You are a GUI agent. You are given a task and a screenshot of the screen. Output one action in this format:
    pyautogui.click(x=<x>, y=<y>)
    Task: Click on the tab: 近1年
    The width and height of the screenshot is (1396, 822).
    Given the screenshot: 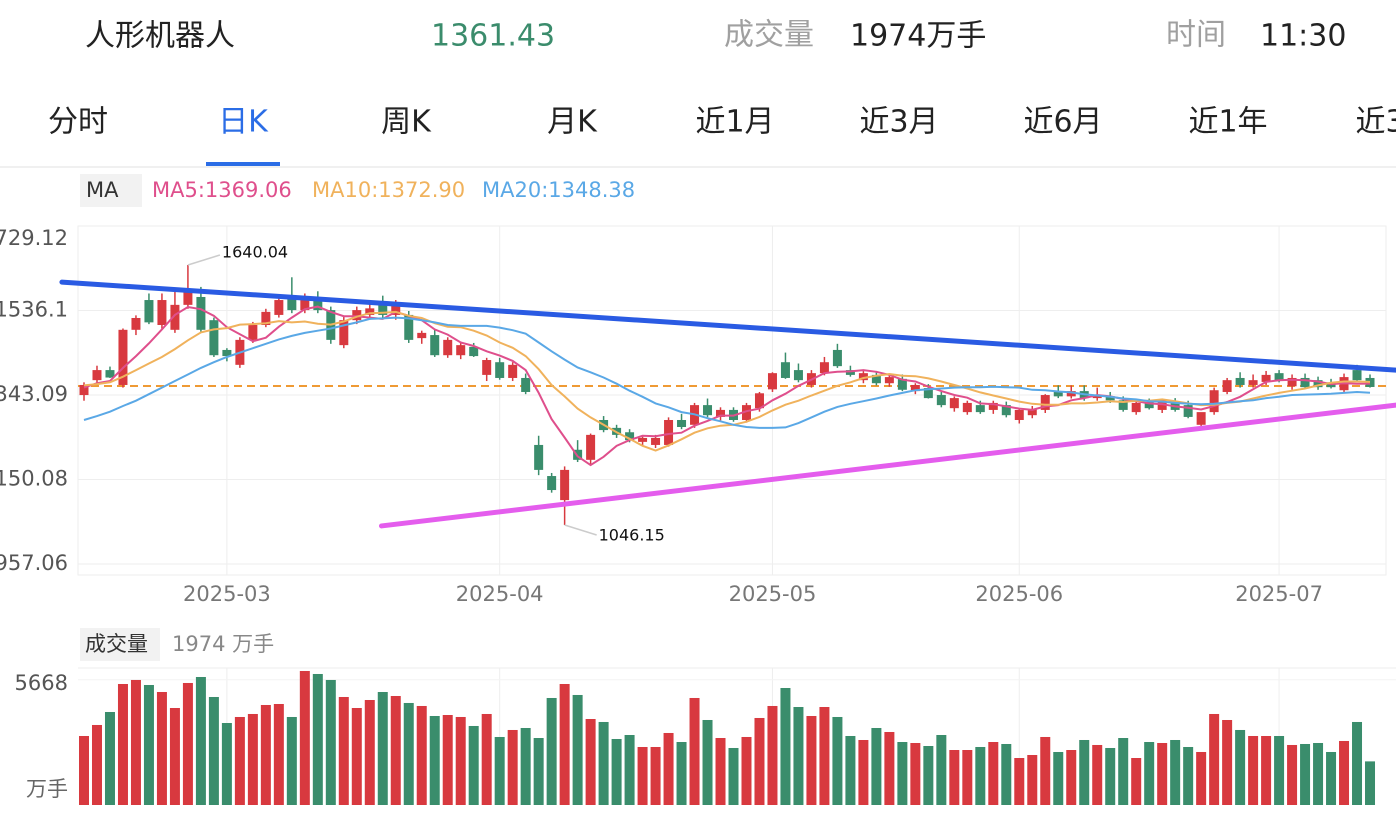 What is the action you would take?
    pyautogui.click(x=1227, y=122)
    